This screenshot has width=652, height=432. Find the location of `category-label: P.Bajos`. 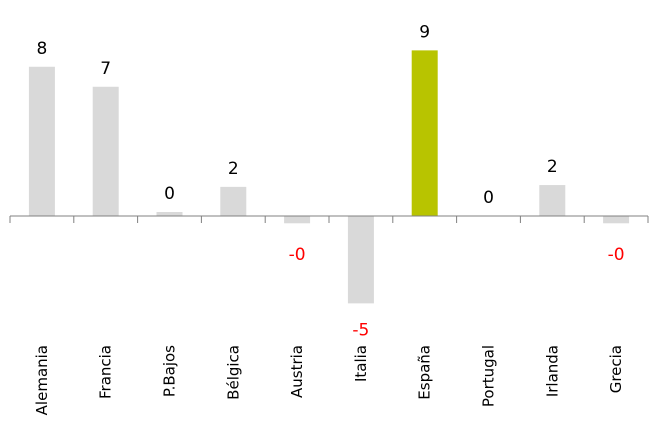

category-label: P.Bajos is located at coordinates (170, 371).